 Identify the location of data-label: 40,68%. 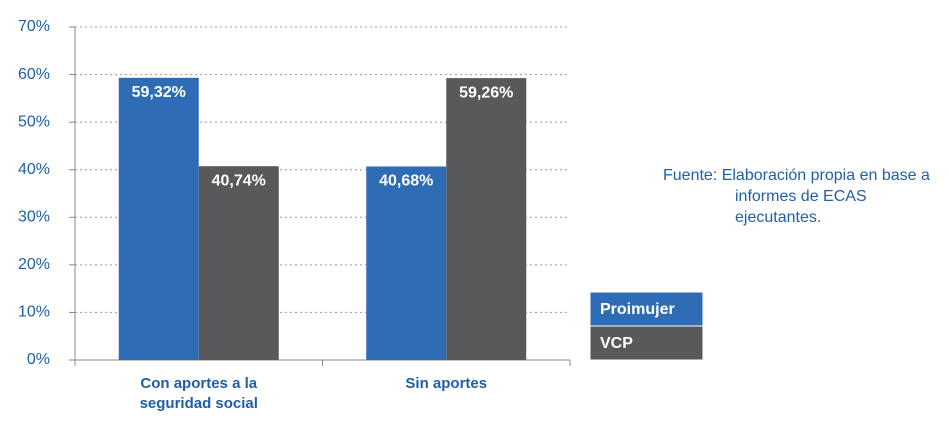
(406, 181).